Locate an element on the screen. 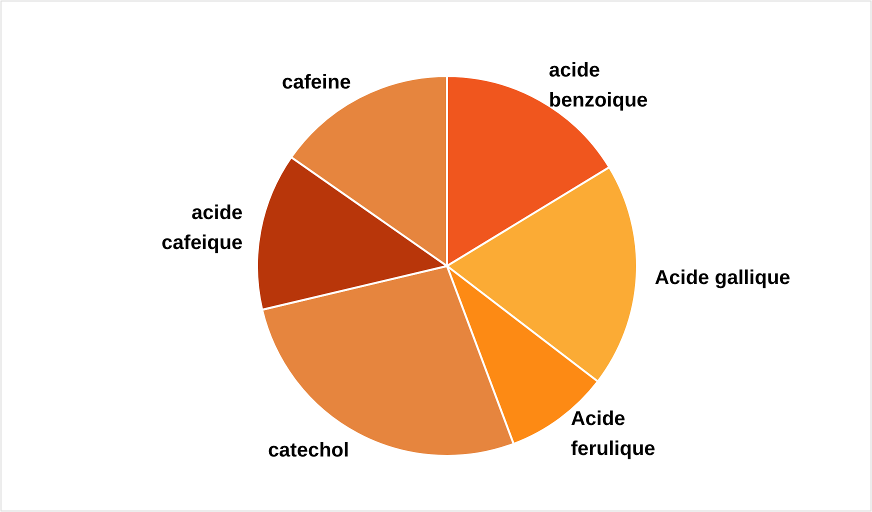  slice-label: catechol is located at coordinates (309, 451).